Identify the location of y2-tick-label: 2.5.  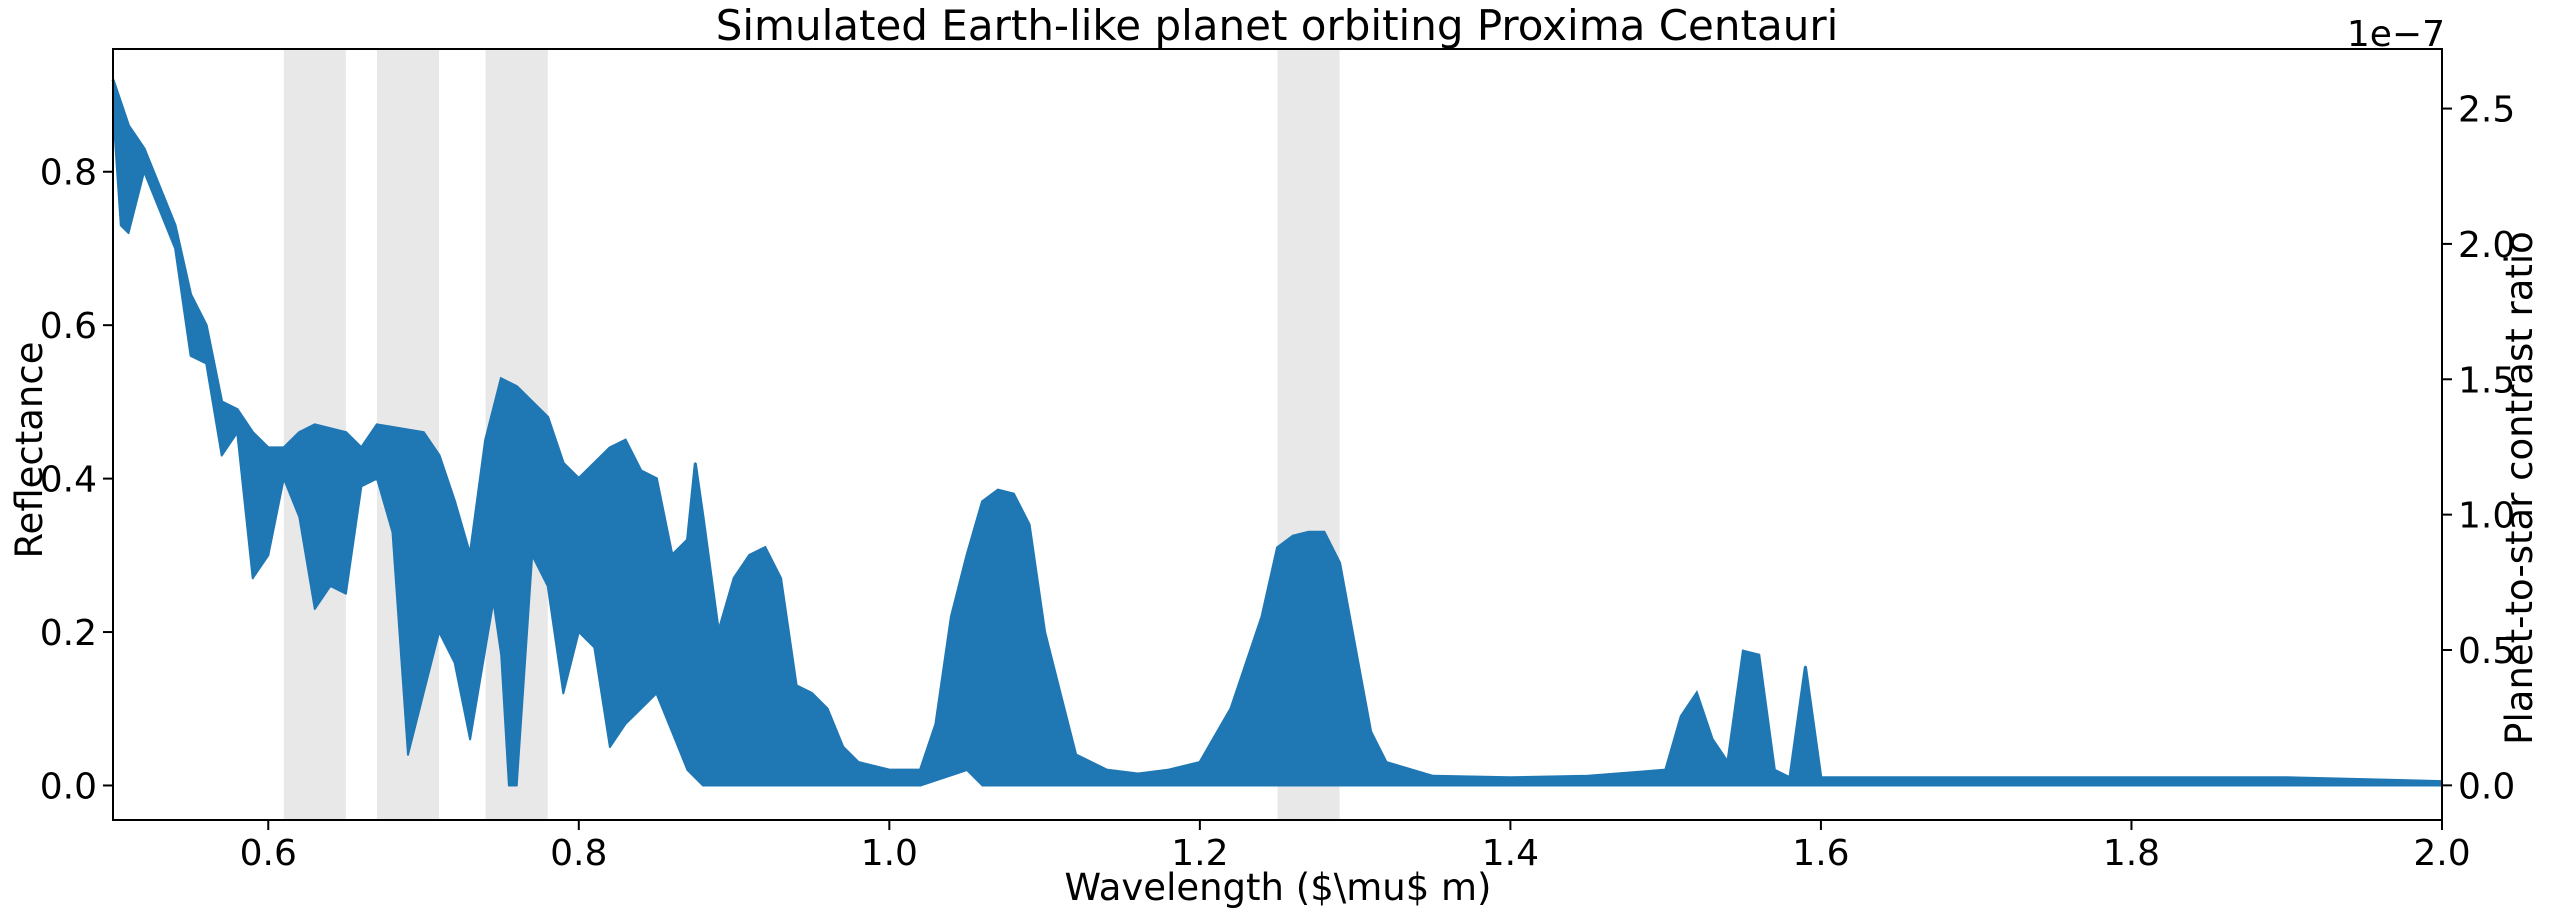
(2486, 110).